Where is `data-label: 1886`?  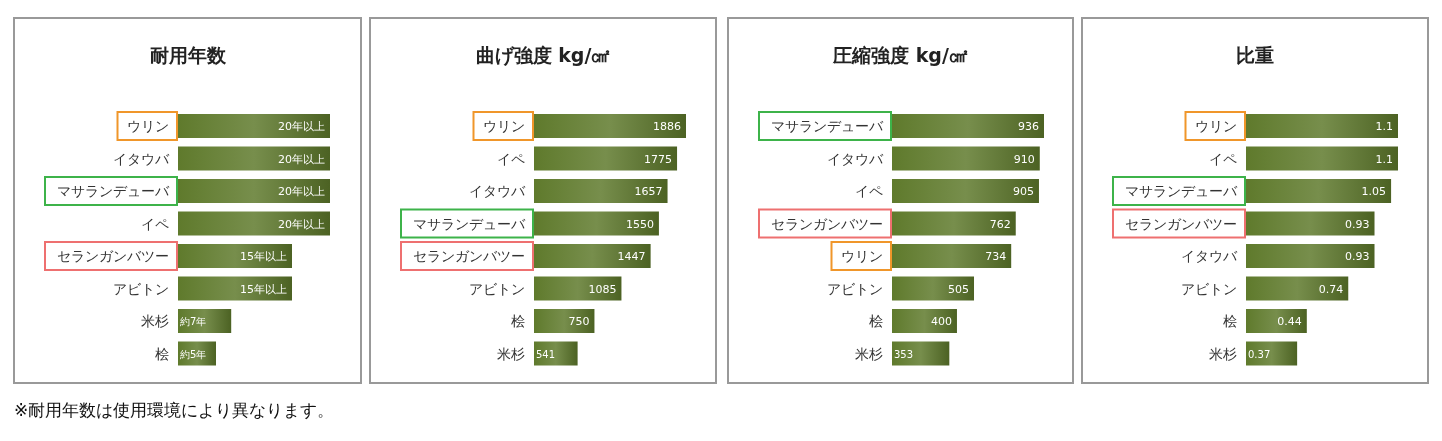
data-label: 1886 is located at coordinates (667, 126).